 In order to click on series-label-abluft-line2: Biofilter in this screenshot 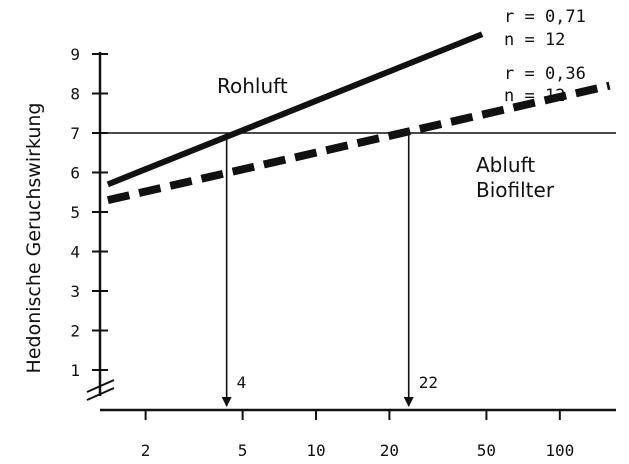, I will do `click(515, 190)`.